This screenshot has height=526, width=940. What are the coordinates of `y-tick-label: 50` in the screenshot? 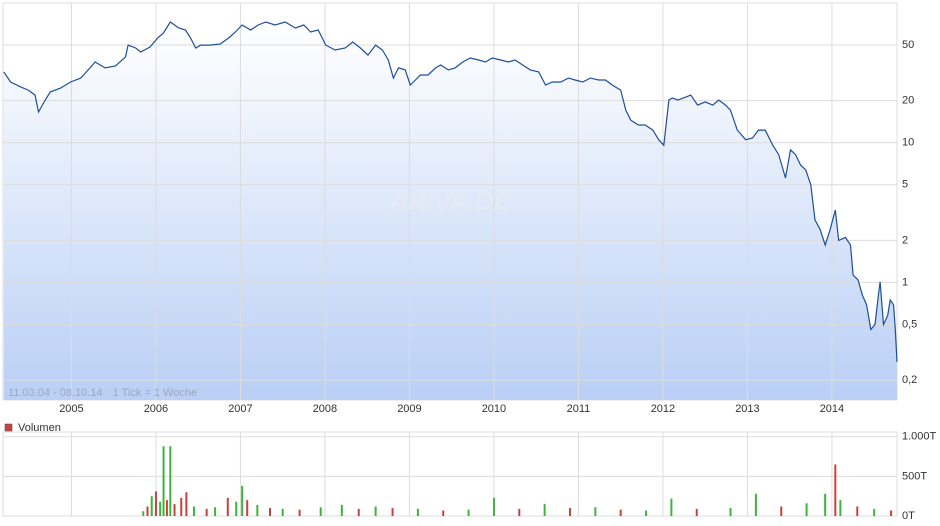 It's located at (908, 45).